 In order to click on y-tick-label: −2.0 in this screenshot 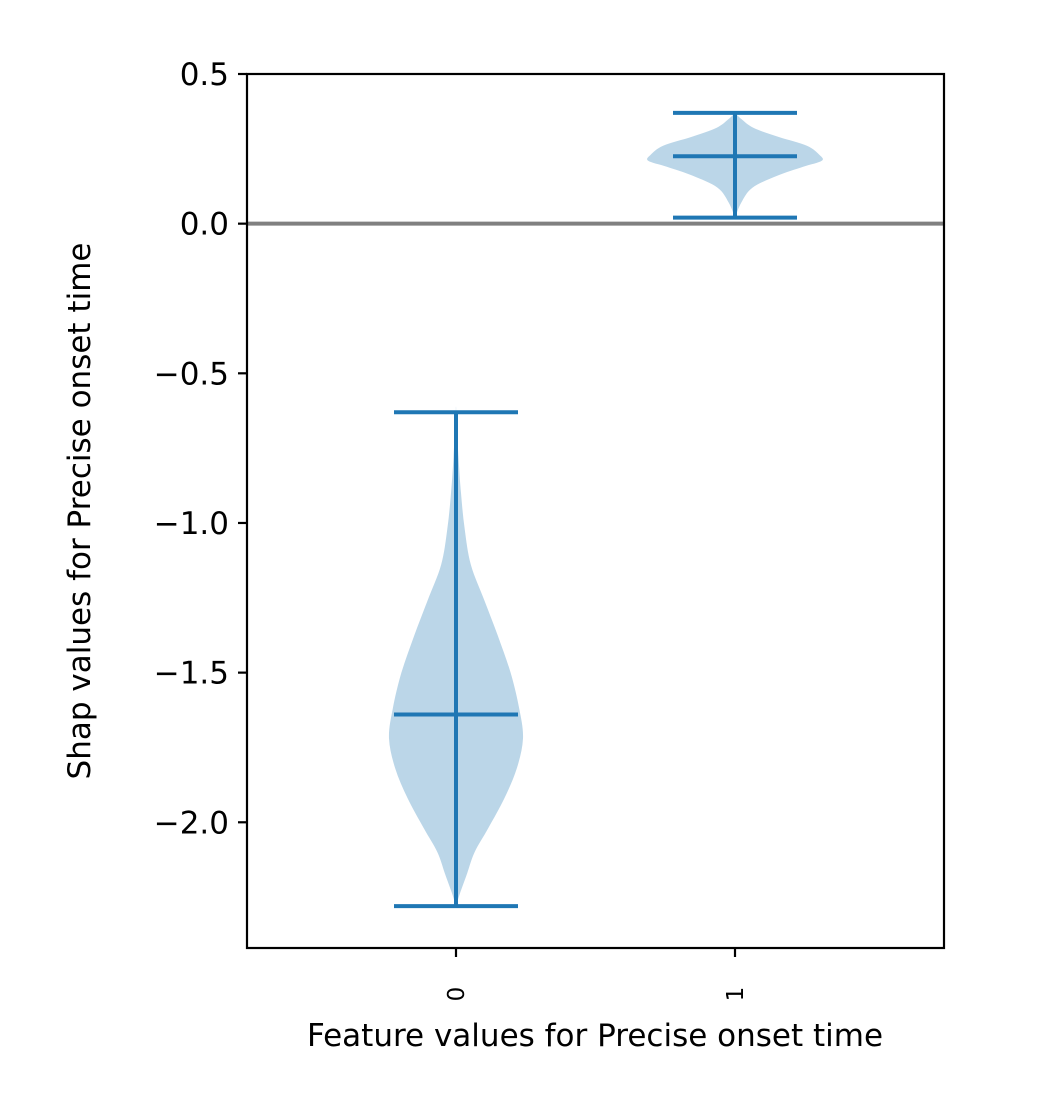, I will do `click(191, 823)`.